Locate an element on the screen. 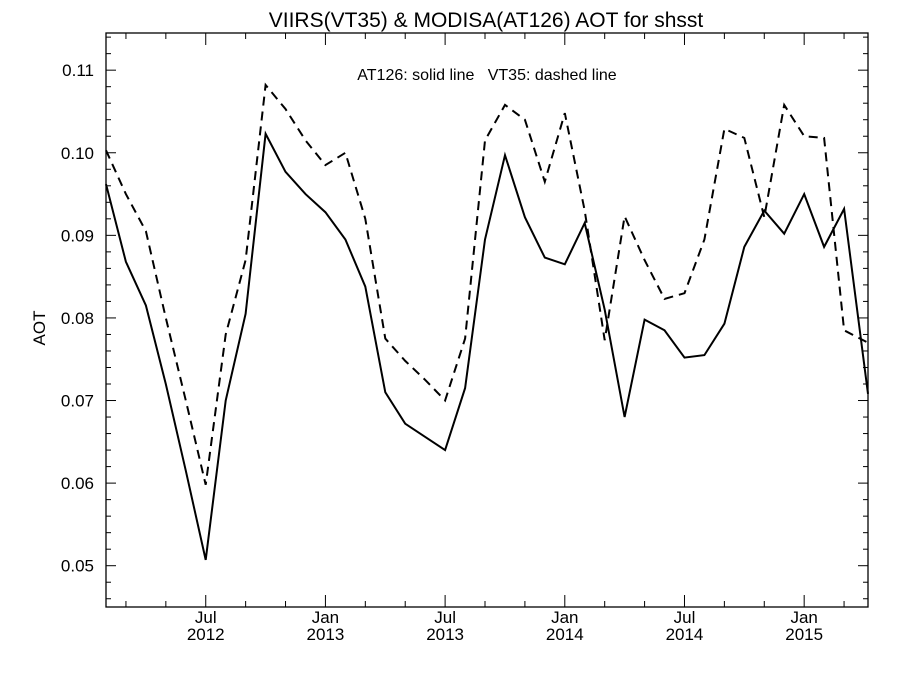 The height and width of the screenshot is (675, 900). y-tick-label: 0.10 is located at coordinates (77, 153).